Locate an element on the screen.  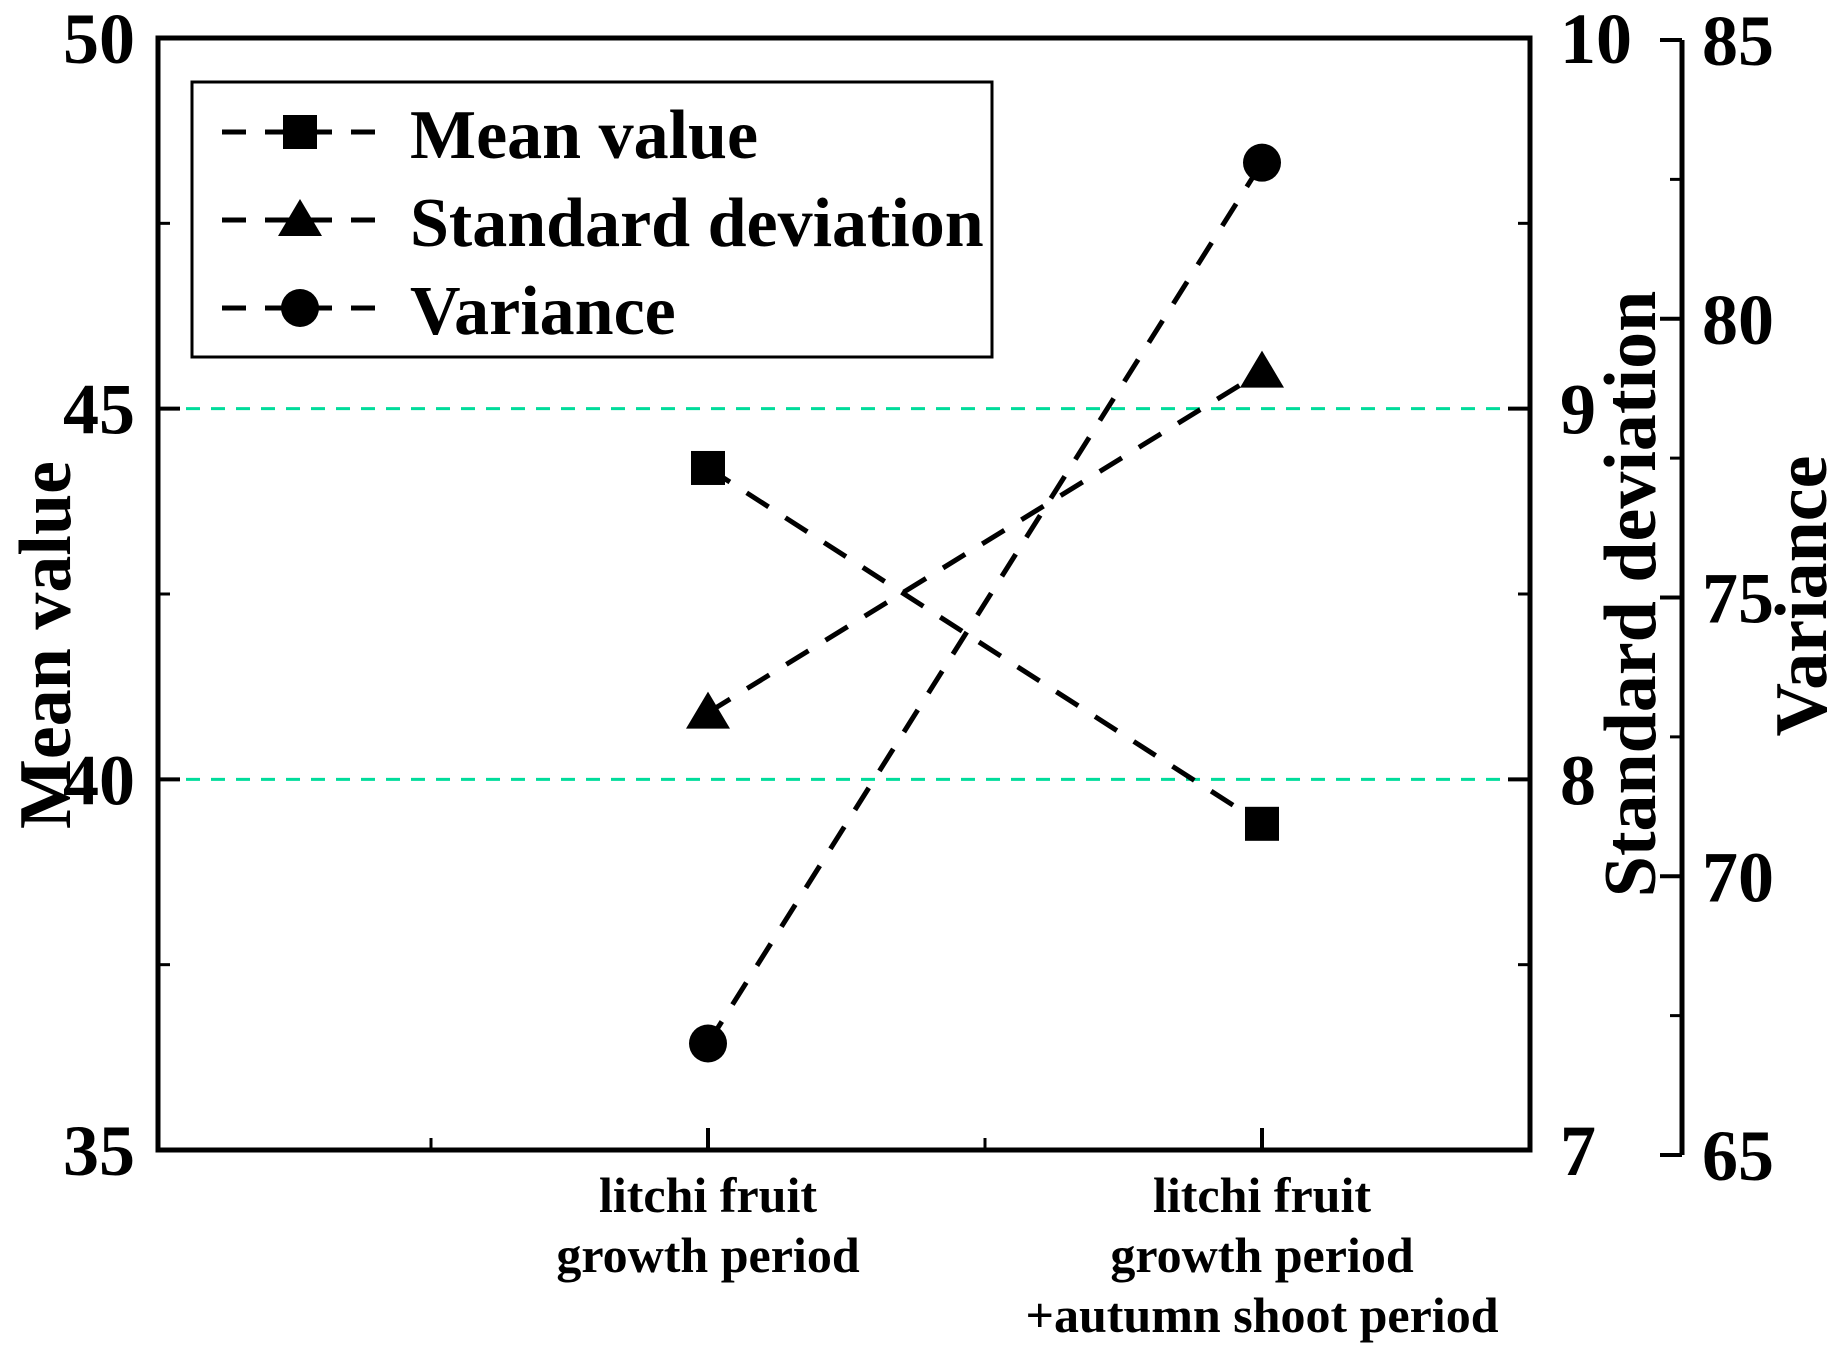
legend-item-sd: Standard deviation is located at coordinates (603, 223).